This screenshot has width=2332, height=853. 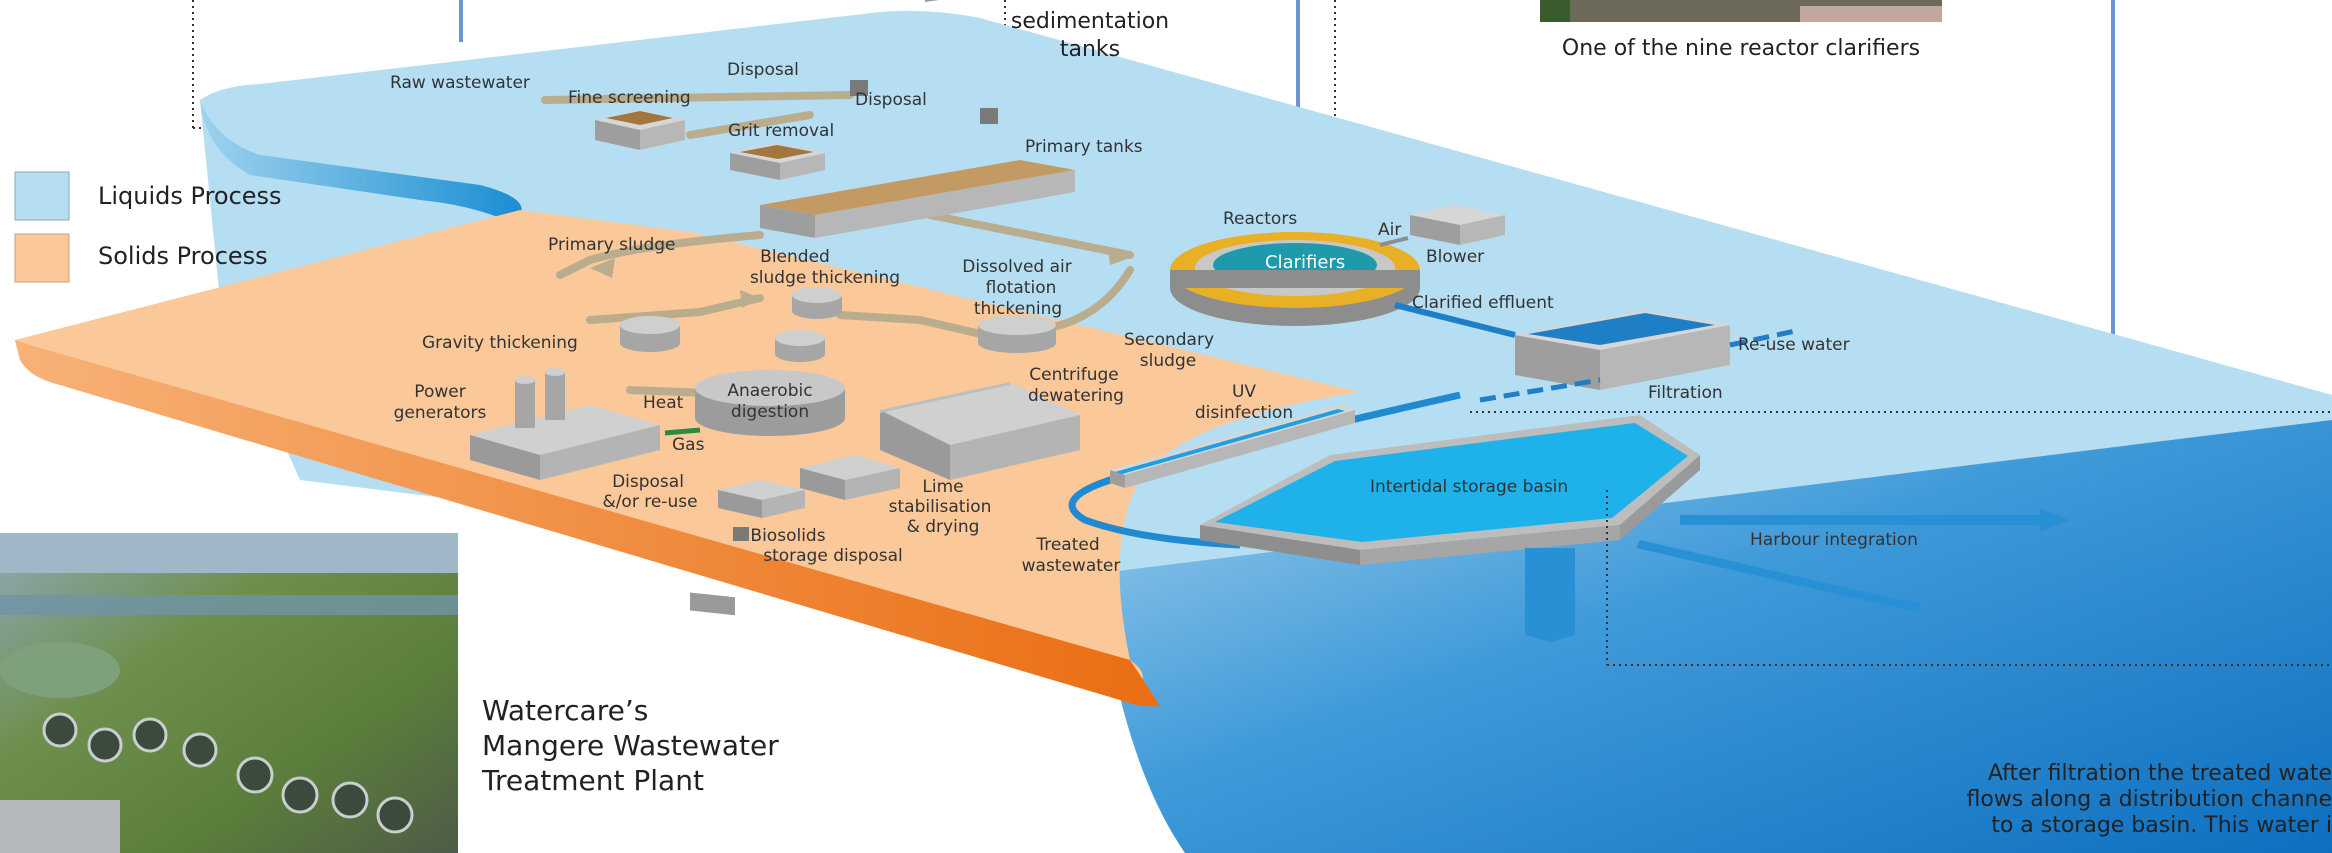 I want to click on label-lime-line-1: Lime, so click(x=942, y=487).